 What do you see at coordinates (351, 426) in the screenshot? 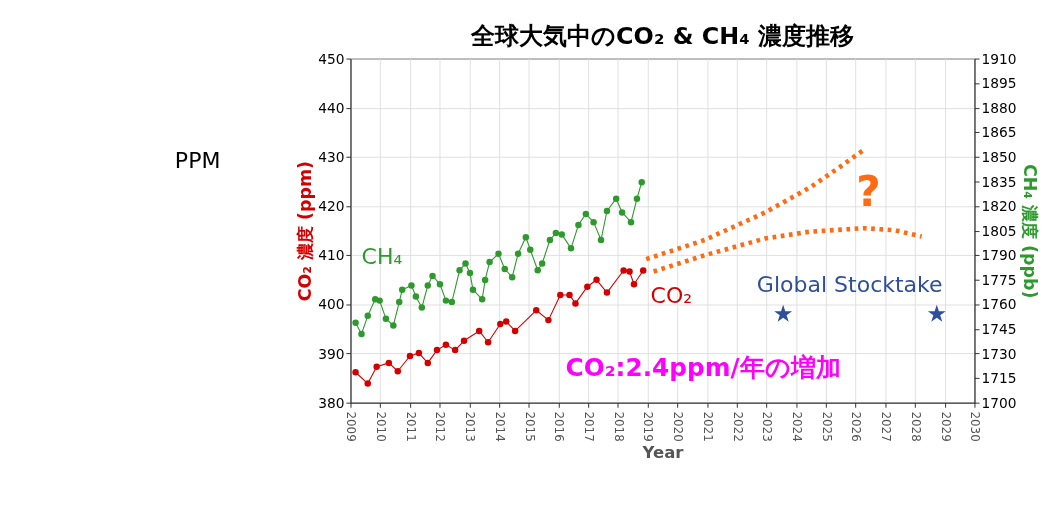
I see `x-tick-label: 2009` at bounding box center [351, 426].